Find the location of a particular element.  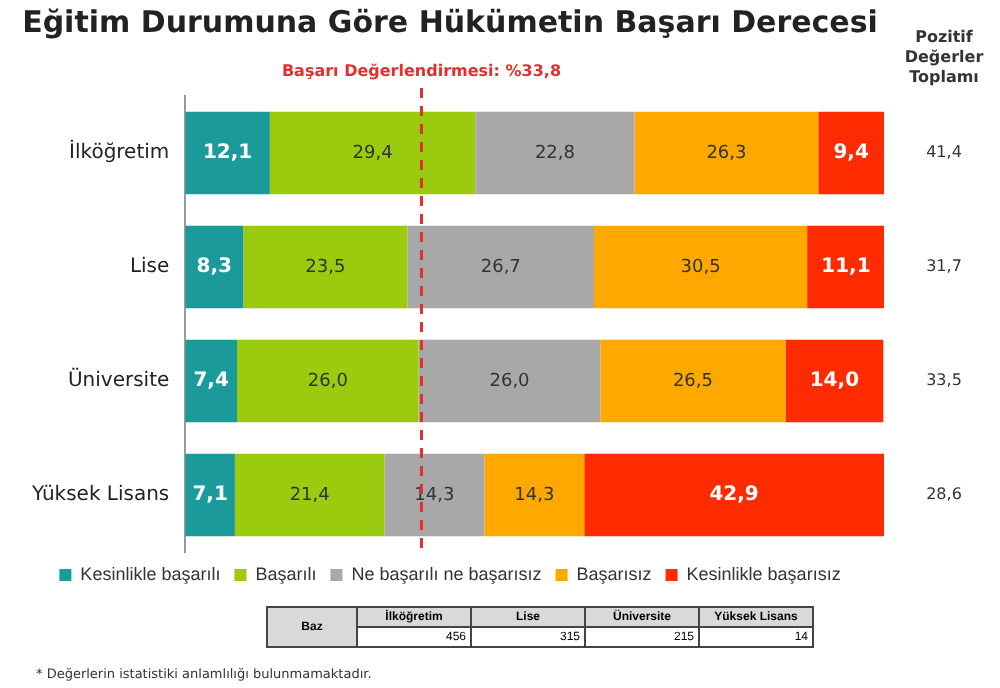

data-label: 12,1 is located at coordinates (227, 153).